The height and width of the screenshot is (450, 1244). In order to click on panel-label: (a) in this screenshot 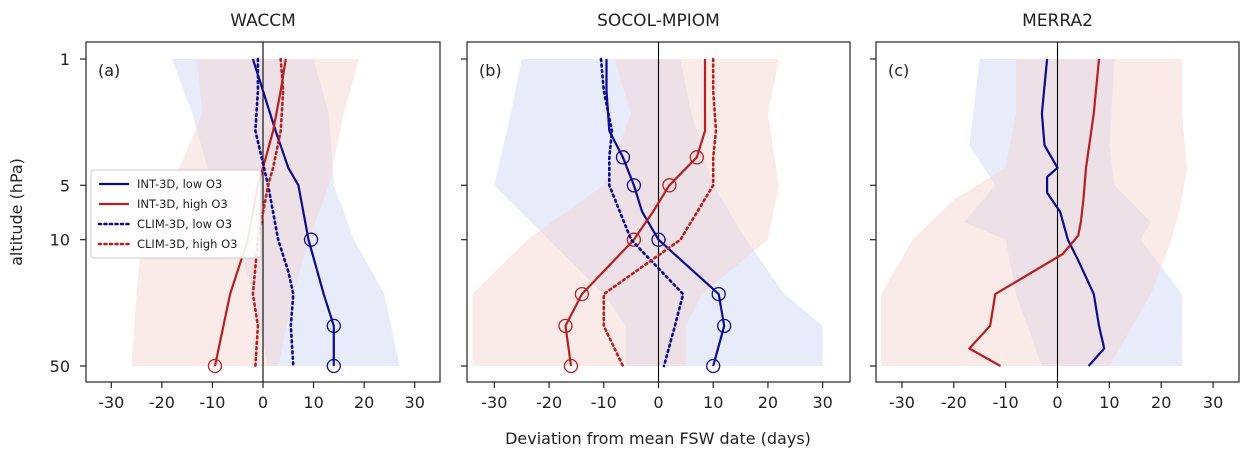, I will do `click(109, 70)`.